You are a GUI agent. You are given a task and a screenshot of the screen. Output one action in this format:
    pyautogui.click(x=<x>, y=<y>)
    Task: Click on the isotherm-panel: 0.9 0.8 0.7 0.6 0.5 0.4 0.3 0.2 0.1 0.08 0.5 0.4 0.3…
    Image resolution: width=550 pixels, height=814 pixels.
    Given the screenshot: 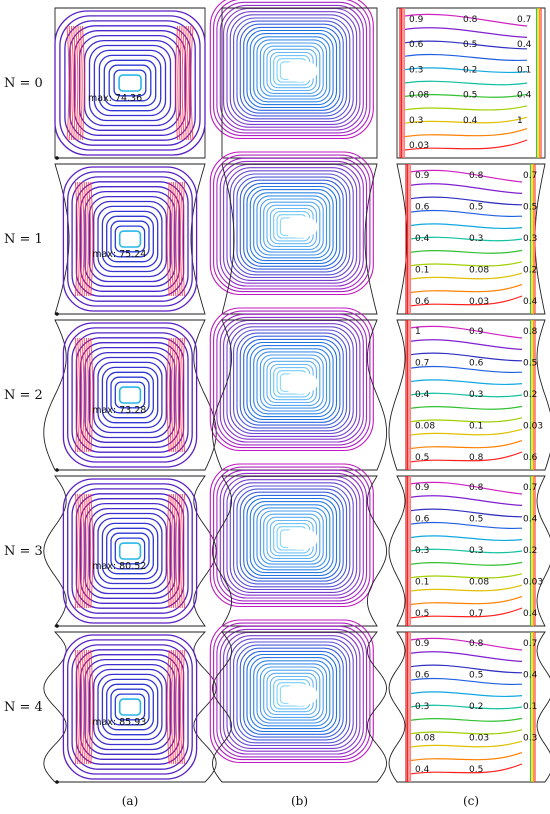 What is the action you would take?
    pyautogui.click(x=471, y=83)
    